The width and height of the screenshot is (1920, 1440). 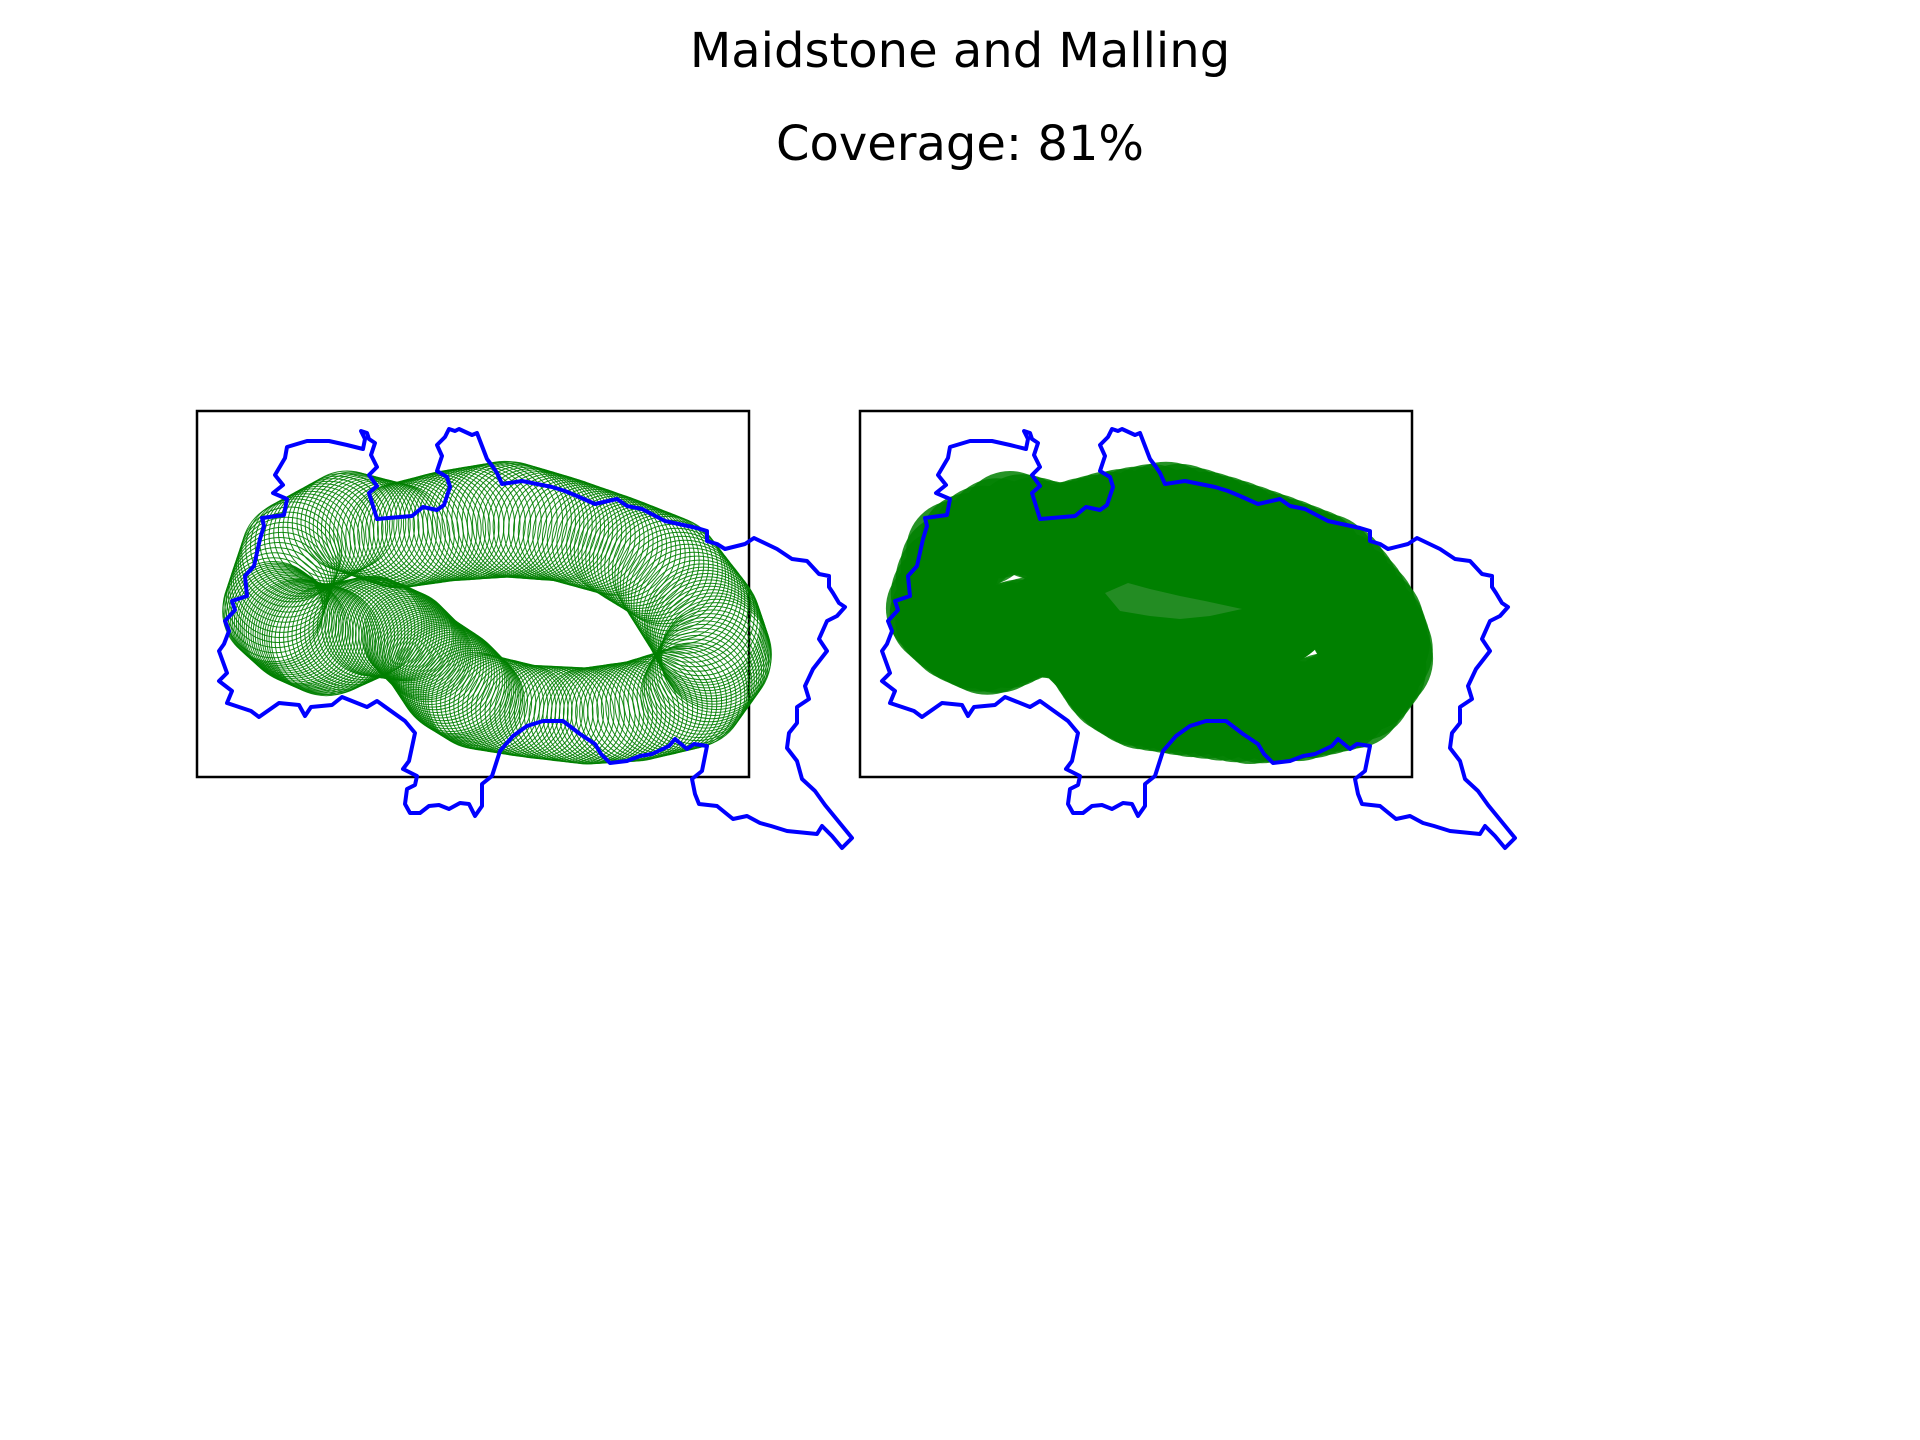 What do you see at coordinates (960, 51) in the screenshot?
I see `figure-title: Maidstone and Malling` at bounding box center [960, 51].